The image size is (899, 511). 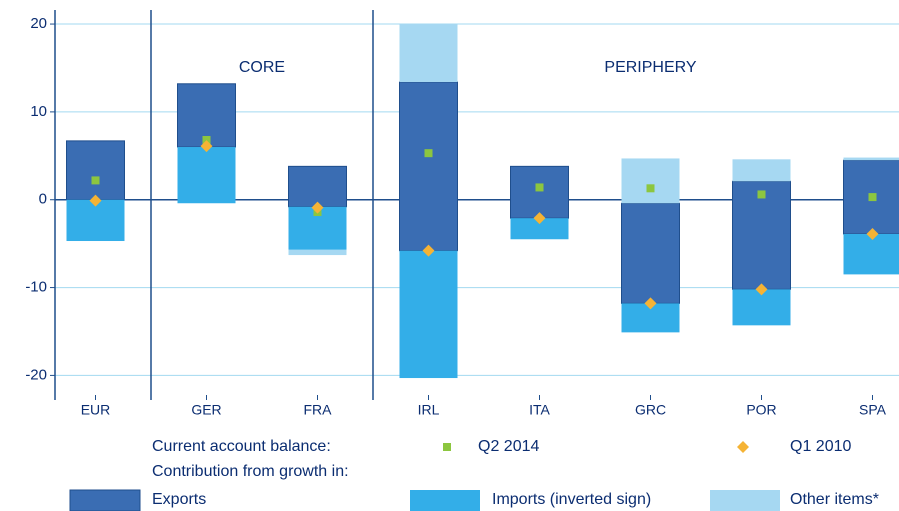 What do you see at coordinates (650, 67) in the screenshot?
I see `group-label: PERIPHERY` at bounding box center [650, 67].